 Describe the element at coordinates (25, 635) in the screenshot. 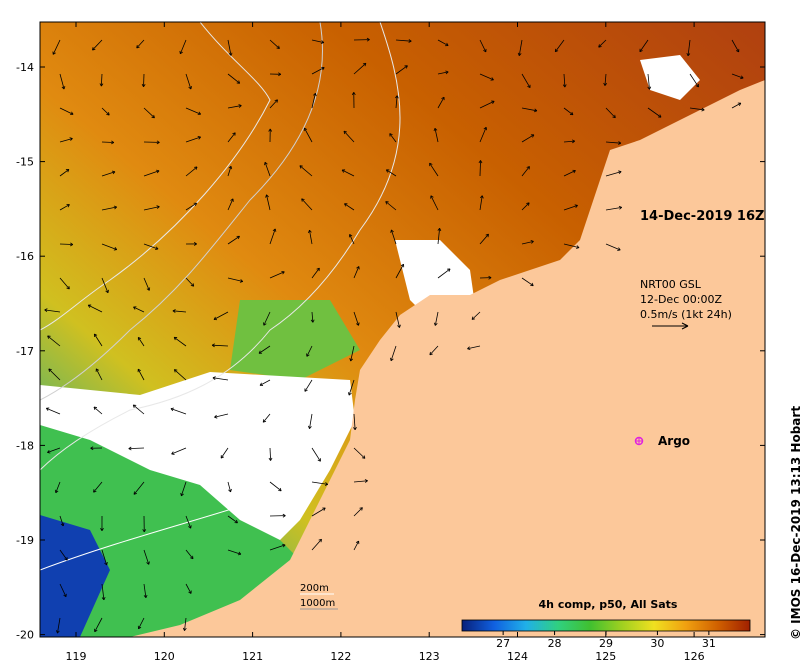

I see `lat-tick-label: -20` at that location.